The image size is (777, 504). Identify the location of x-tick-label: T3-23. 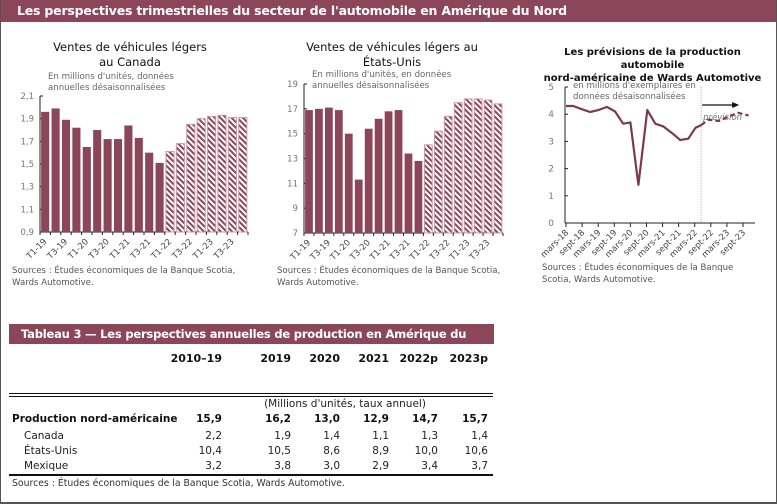
(223, 249).